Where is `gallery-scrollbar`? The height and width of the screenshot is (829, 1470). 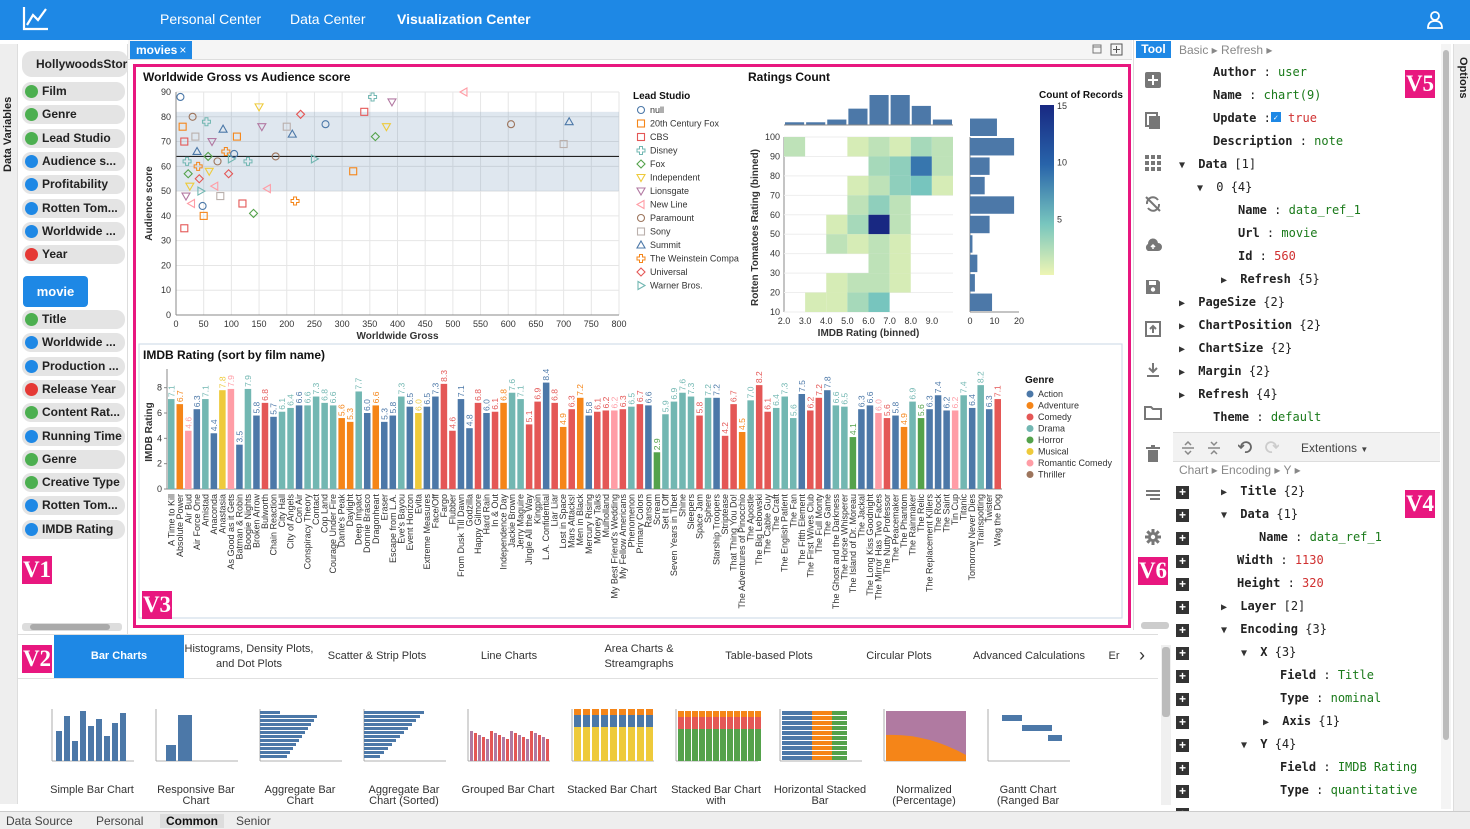 gallery-scrollbar is located at coordinates (1166, 725).